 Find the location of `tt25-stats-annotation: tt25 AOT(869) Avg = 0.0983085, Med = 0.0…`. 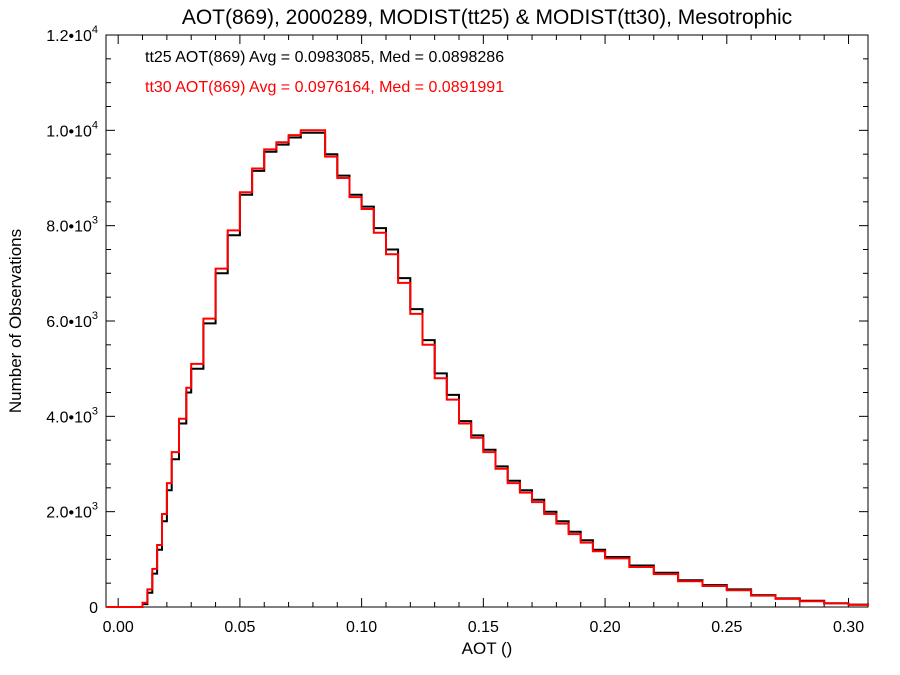

tt25-stats-annotation: tt25 AOT(869) Avg = 0.0983085, Med = 0.0… is located at coordinates (324, 57).